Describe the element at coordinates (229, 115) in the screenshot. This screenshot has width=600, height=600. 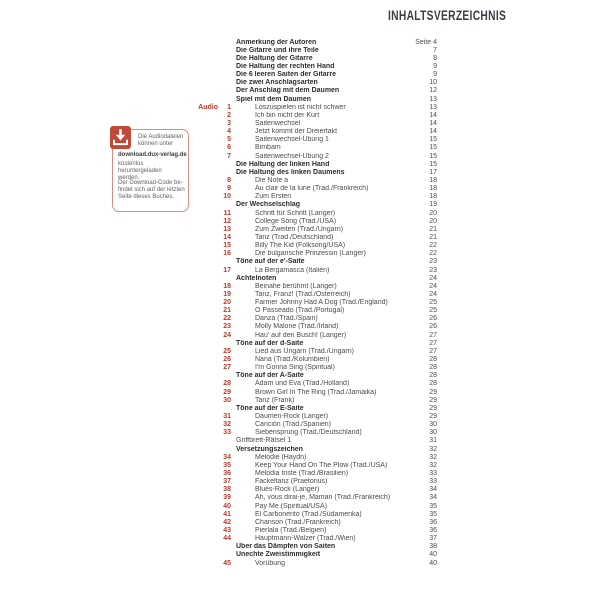
I see `audio-track-number: 2` at that location.